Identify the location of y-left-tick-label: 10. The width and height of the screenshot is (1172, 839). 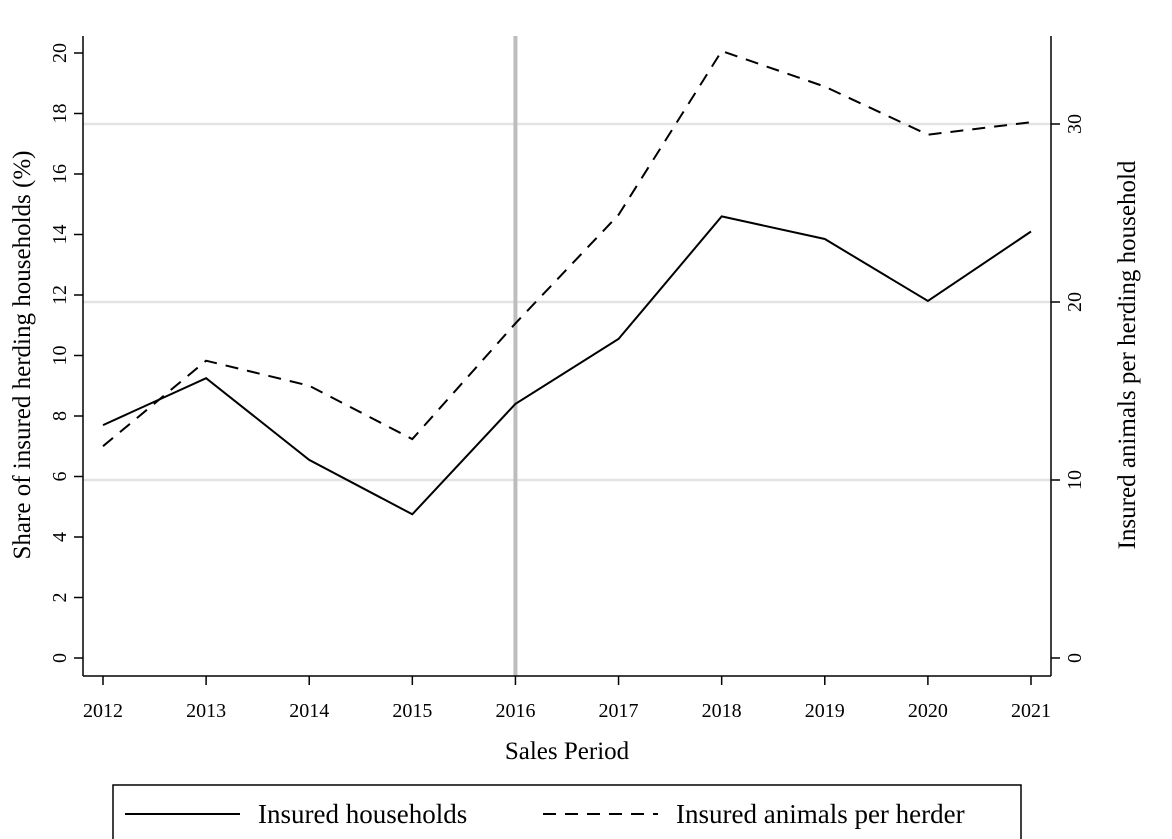
(60, 356).